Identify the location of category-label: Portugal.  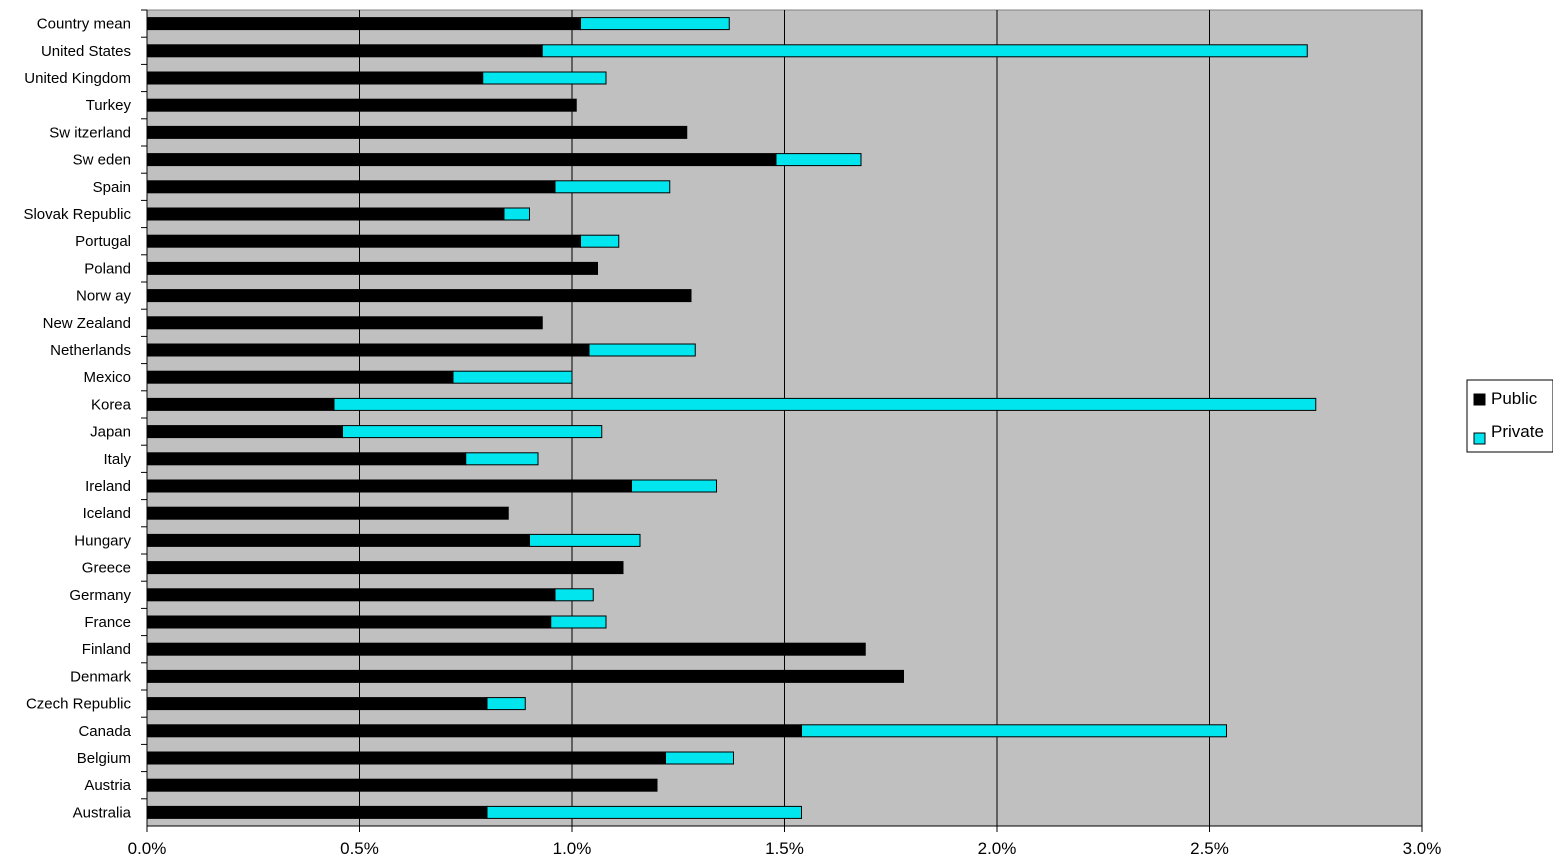
(103, 241).